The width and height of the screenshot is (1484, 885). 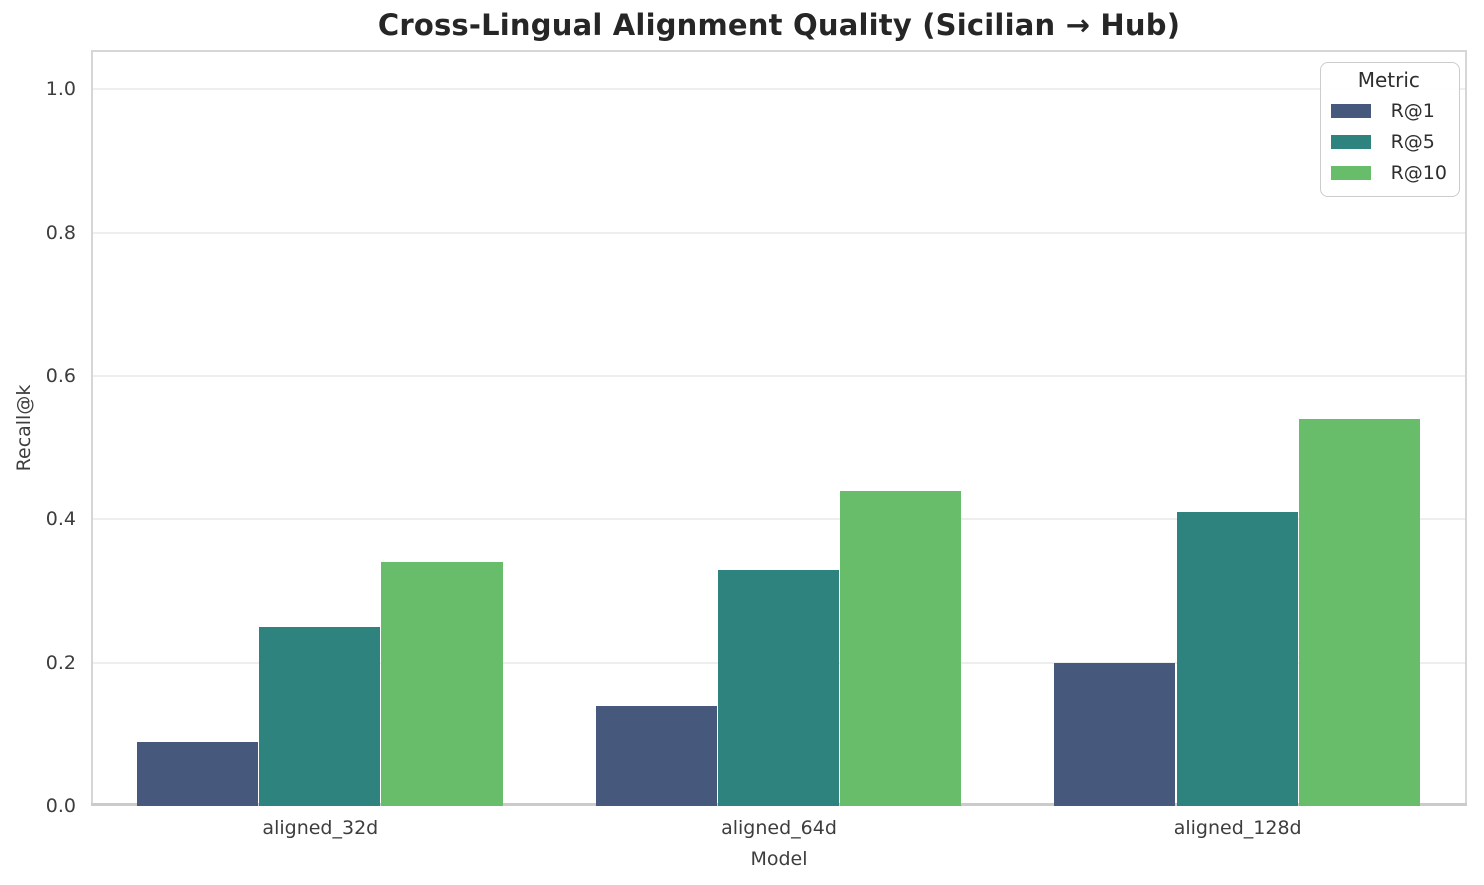 I want to click on x-tick-label: aligned_32d, so click(x=320, y=828).